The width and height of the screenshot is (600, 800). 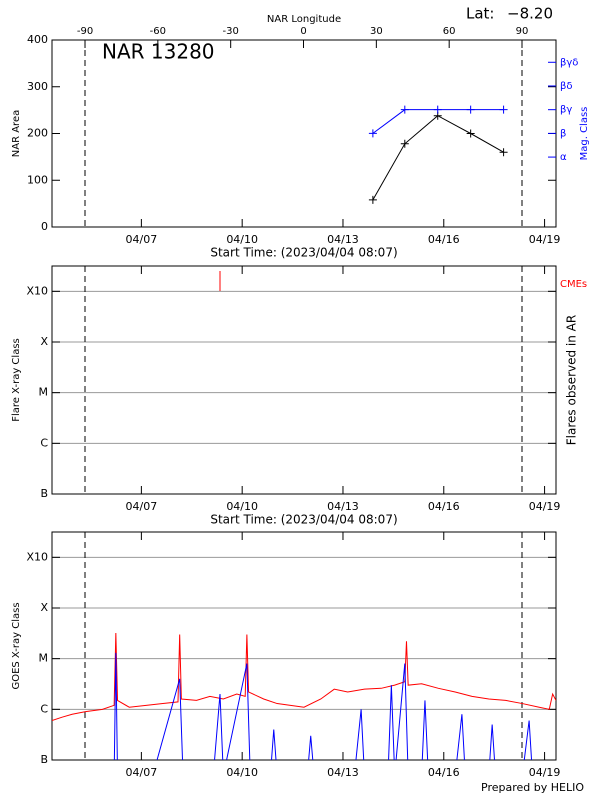 I want to click on cme-legend: CMEs, so click(x=573, y=284).